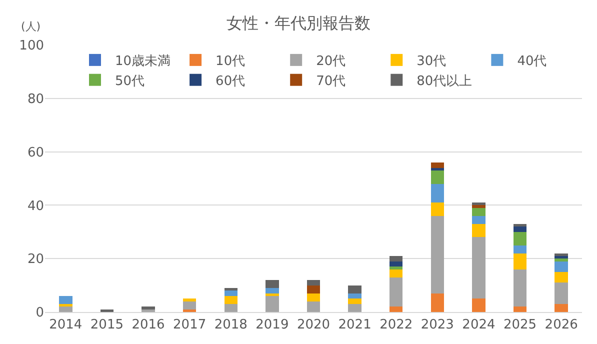 The height and width of the screenshot is (344, 597). I want to click on x-tick-label: 2020, so click(313, 325).